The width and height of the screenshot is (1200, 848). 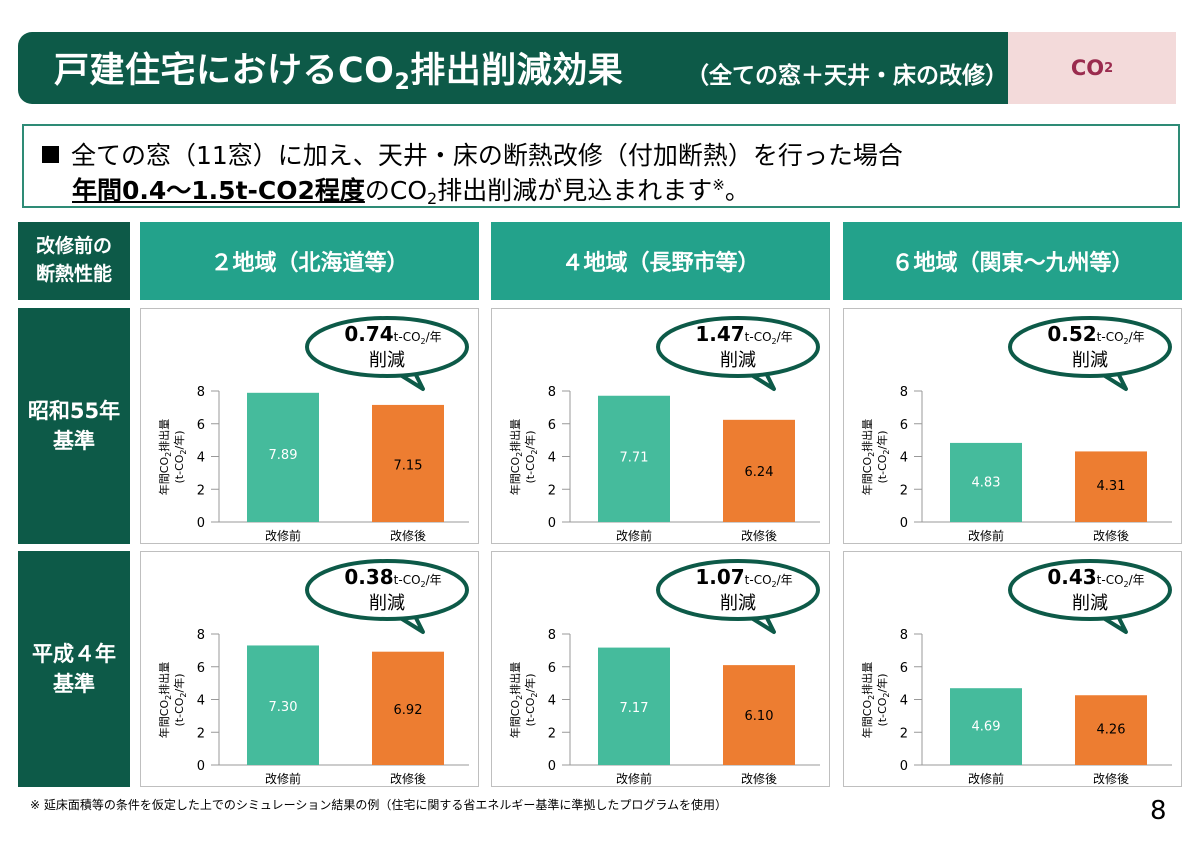 What do you see at coordinates (1111, 486) in the screenshot?
I see `bar-value-label: 4.31` at bounding box center [1111, 486].